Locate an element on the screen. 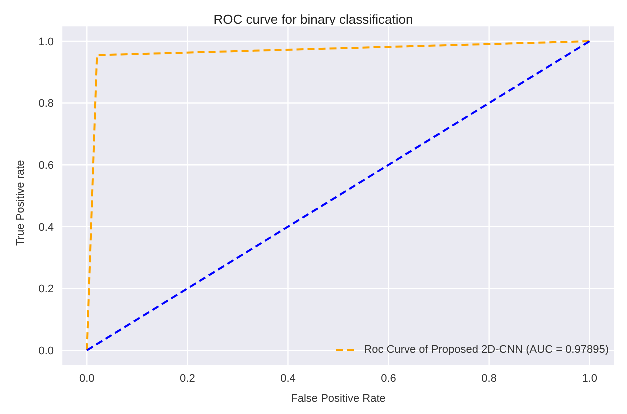 This screenshot has height=414, width=627. legend-label: Roc Curve of Proposed 2D-CNN (AUC = 0.97895) is located at coordinates (486, 350).